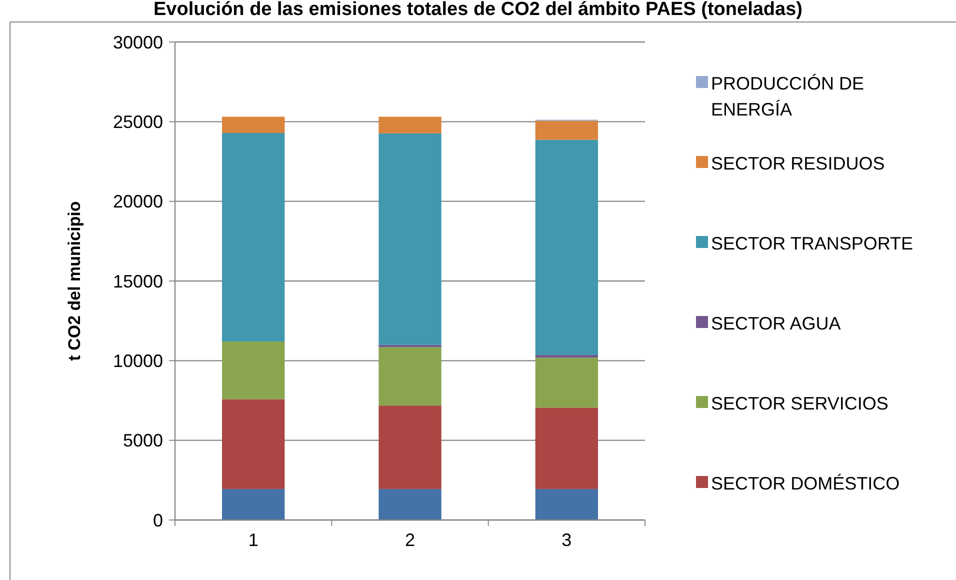 The image size is (956, 580). What do you see at coordinates (137, 42) in the screenshot?
I see `y-tick-label: 30000` at bounding box center [137, 42].